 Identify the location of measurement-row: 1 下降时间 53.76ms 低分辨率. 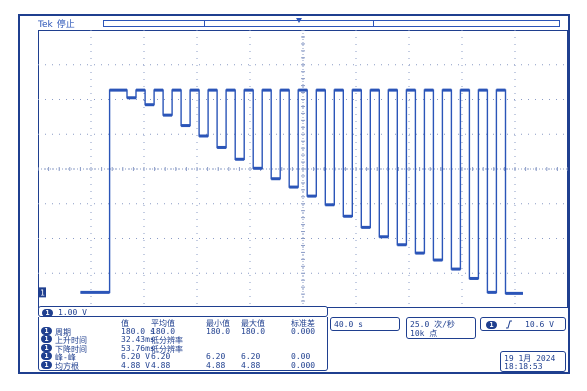
(185, 348).